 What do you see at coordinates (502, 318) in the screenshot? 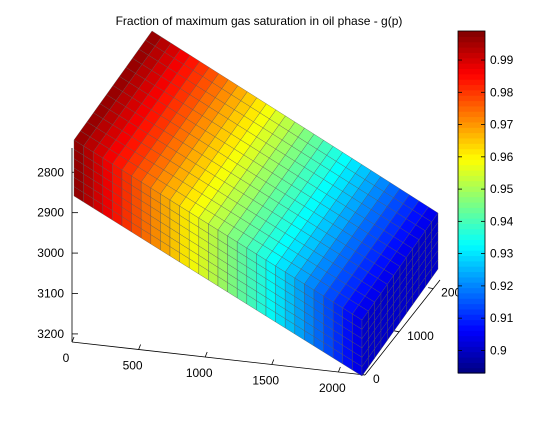
I see `colorbar-tick-label: 0.91` at bounding box center [502, 318].